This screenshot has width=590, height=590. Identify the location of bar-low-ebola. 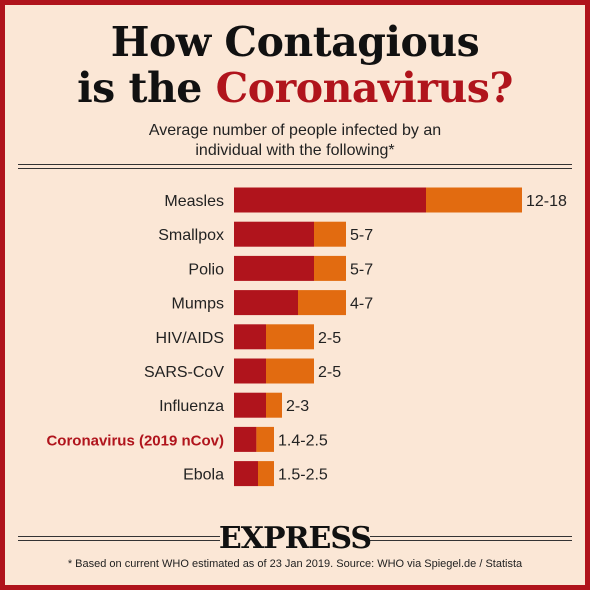
(246, 474).